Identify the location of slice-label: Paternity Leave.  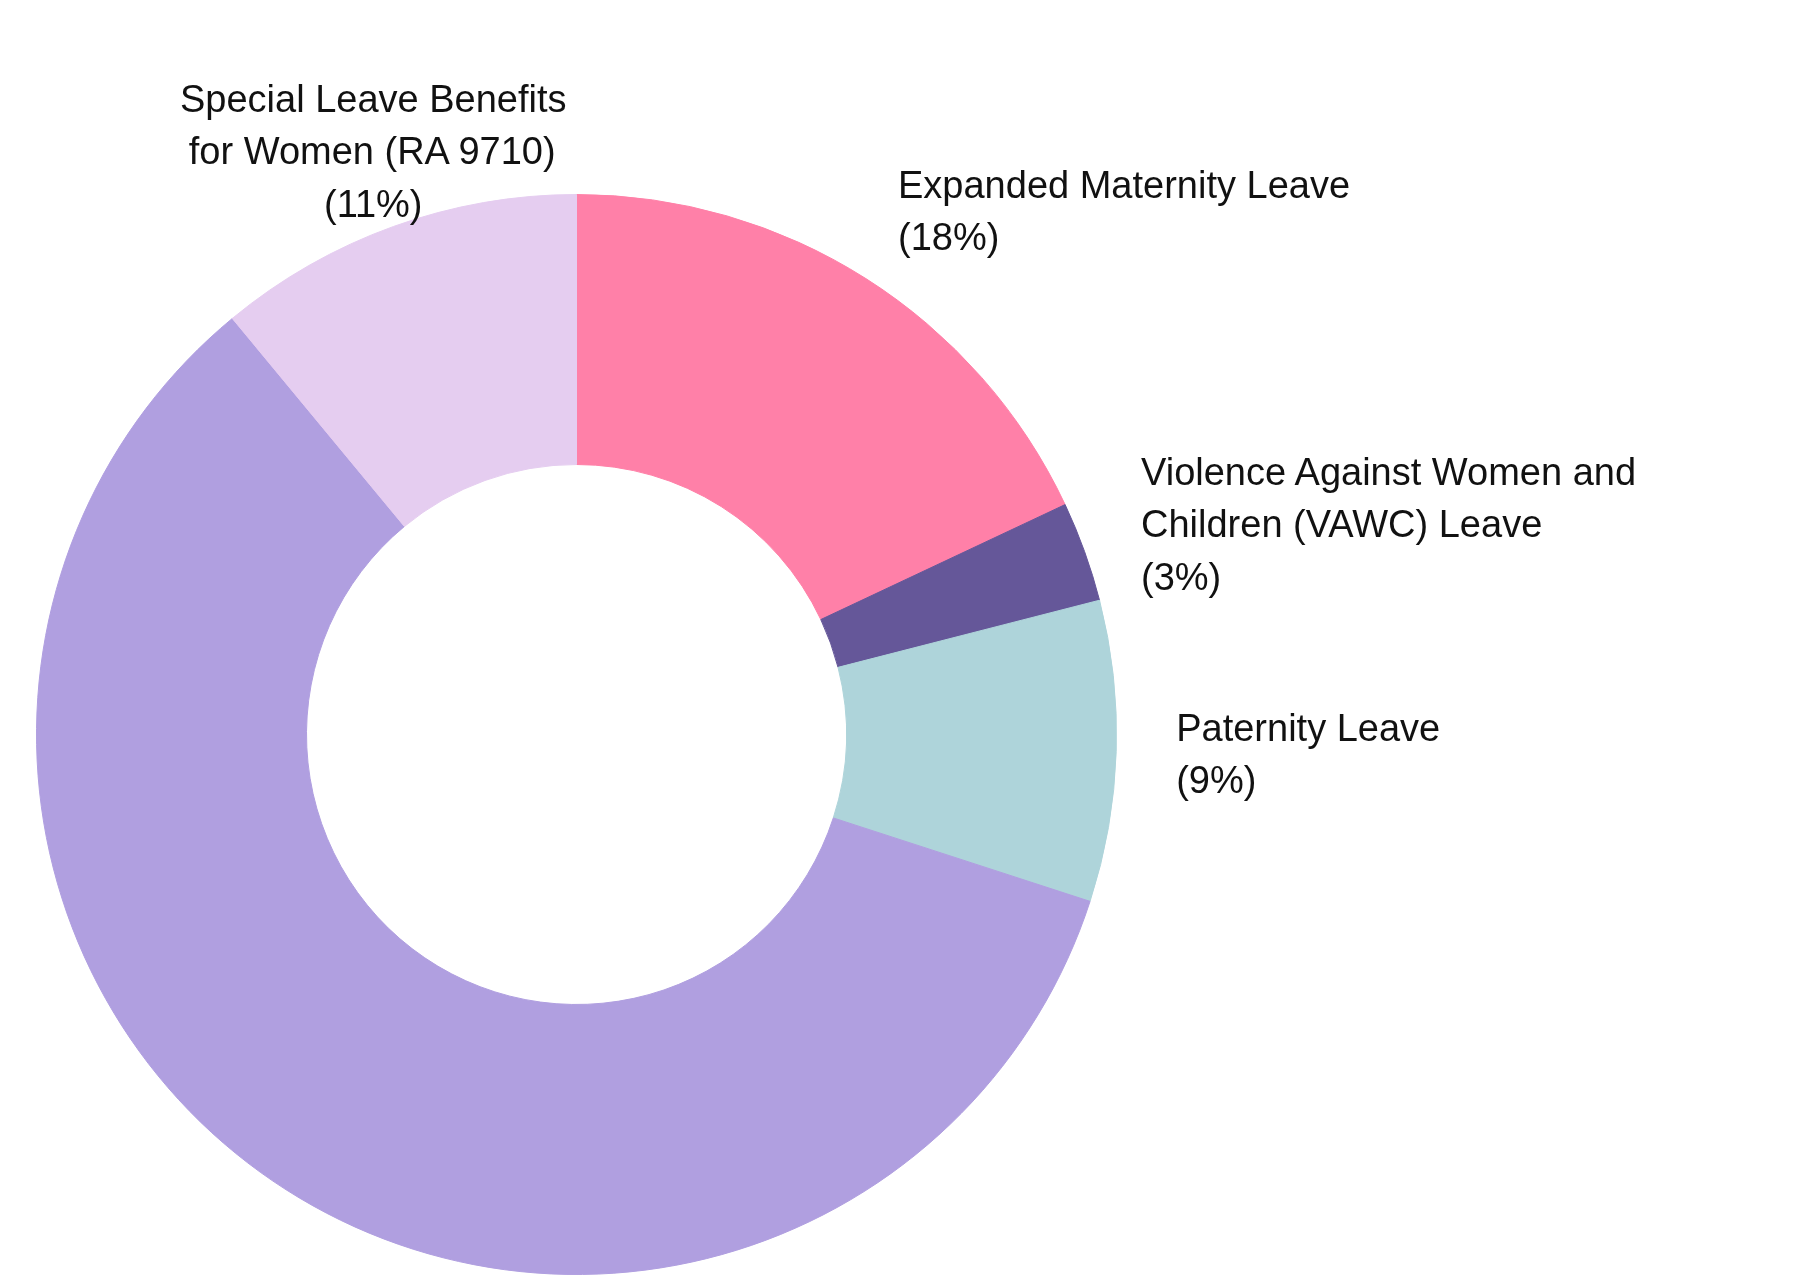
(1308, 727).